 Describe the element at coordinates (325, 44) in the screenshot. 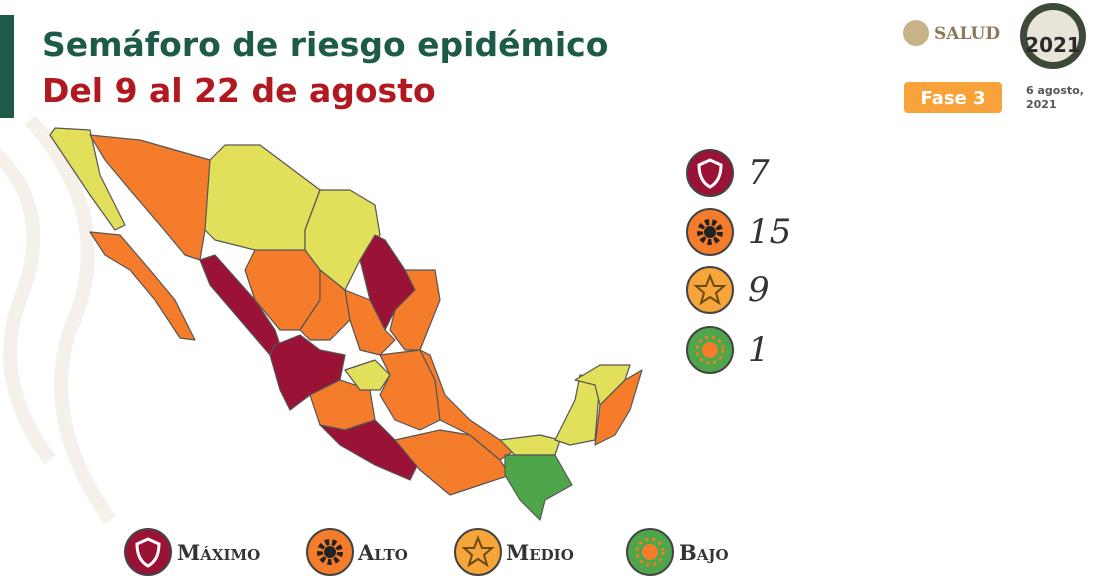

I see `title: Semáforo de riesgo epidémico` at that location.